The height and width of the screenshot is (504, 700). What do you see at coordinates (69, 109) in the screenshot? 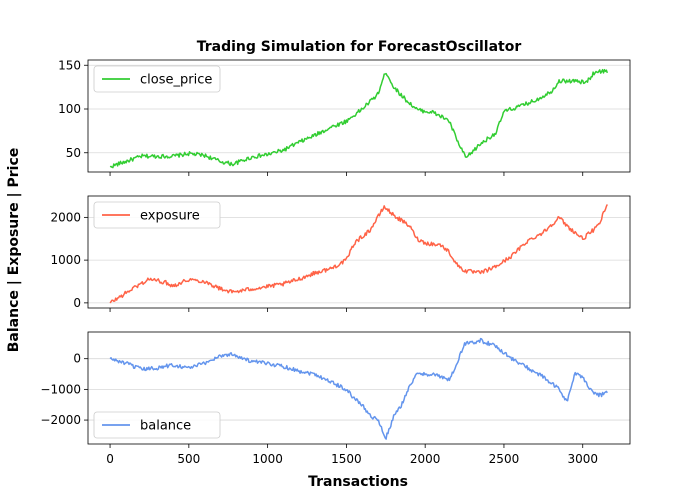
I see `y-tick-label: 100` at bounding box center [69, 109].